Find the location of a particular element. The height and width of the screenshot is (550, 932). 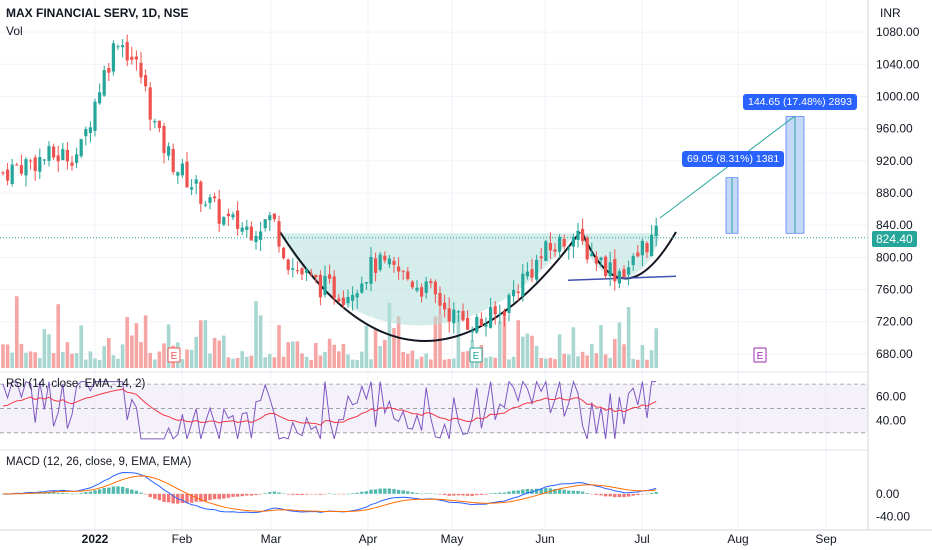

earnings-marker is located at coordinates (174, 355).